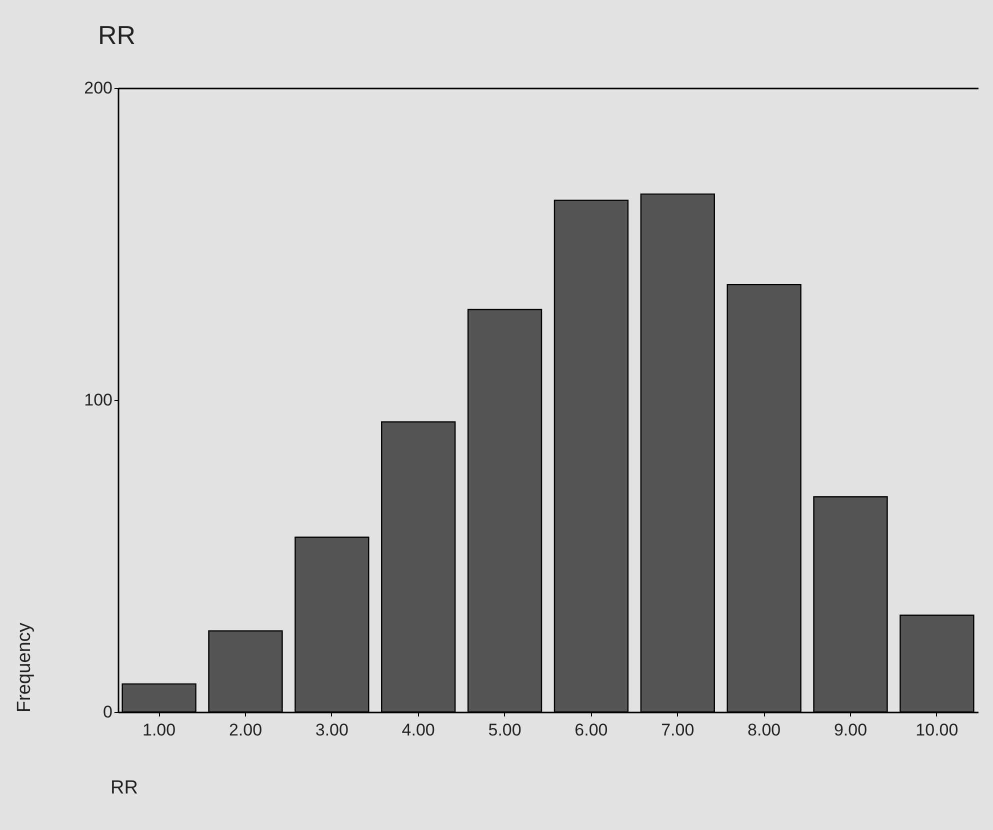  What do you see at coordinates (98, 400) in the screenshot?
I see `y-tick-label: 100` at bounding box center [98, 400].